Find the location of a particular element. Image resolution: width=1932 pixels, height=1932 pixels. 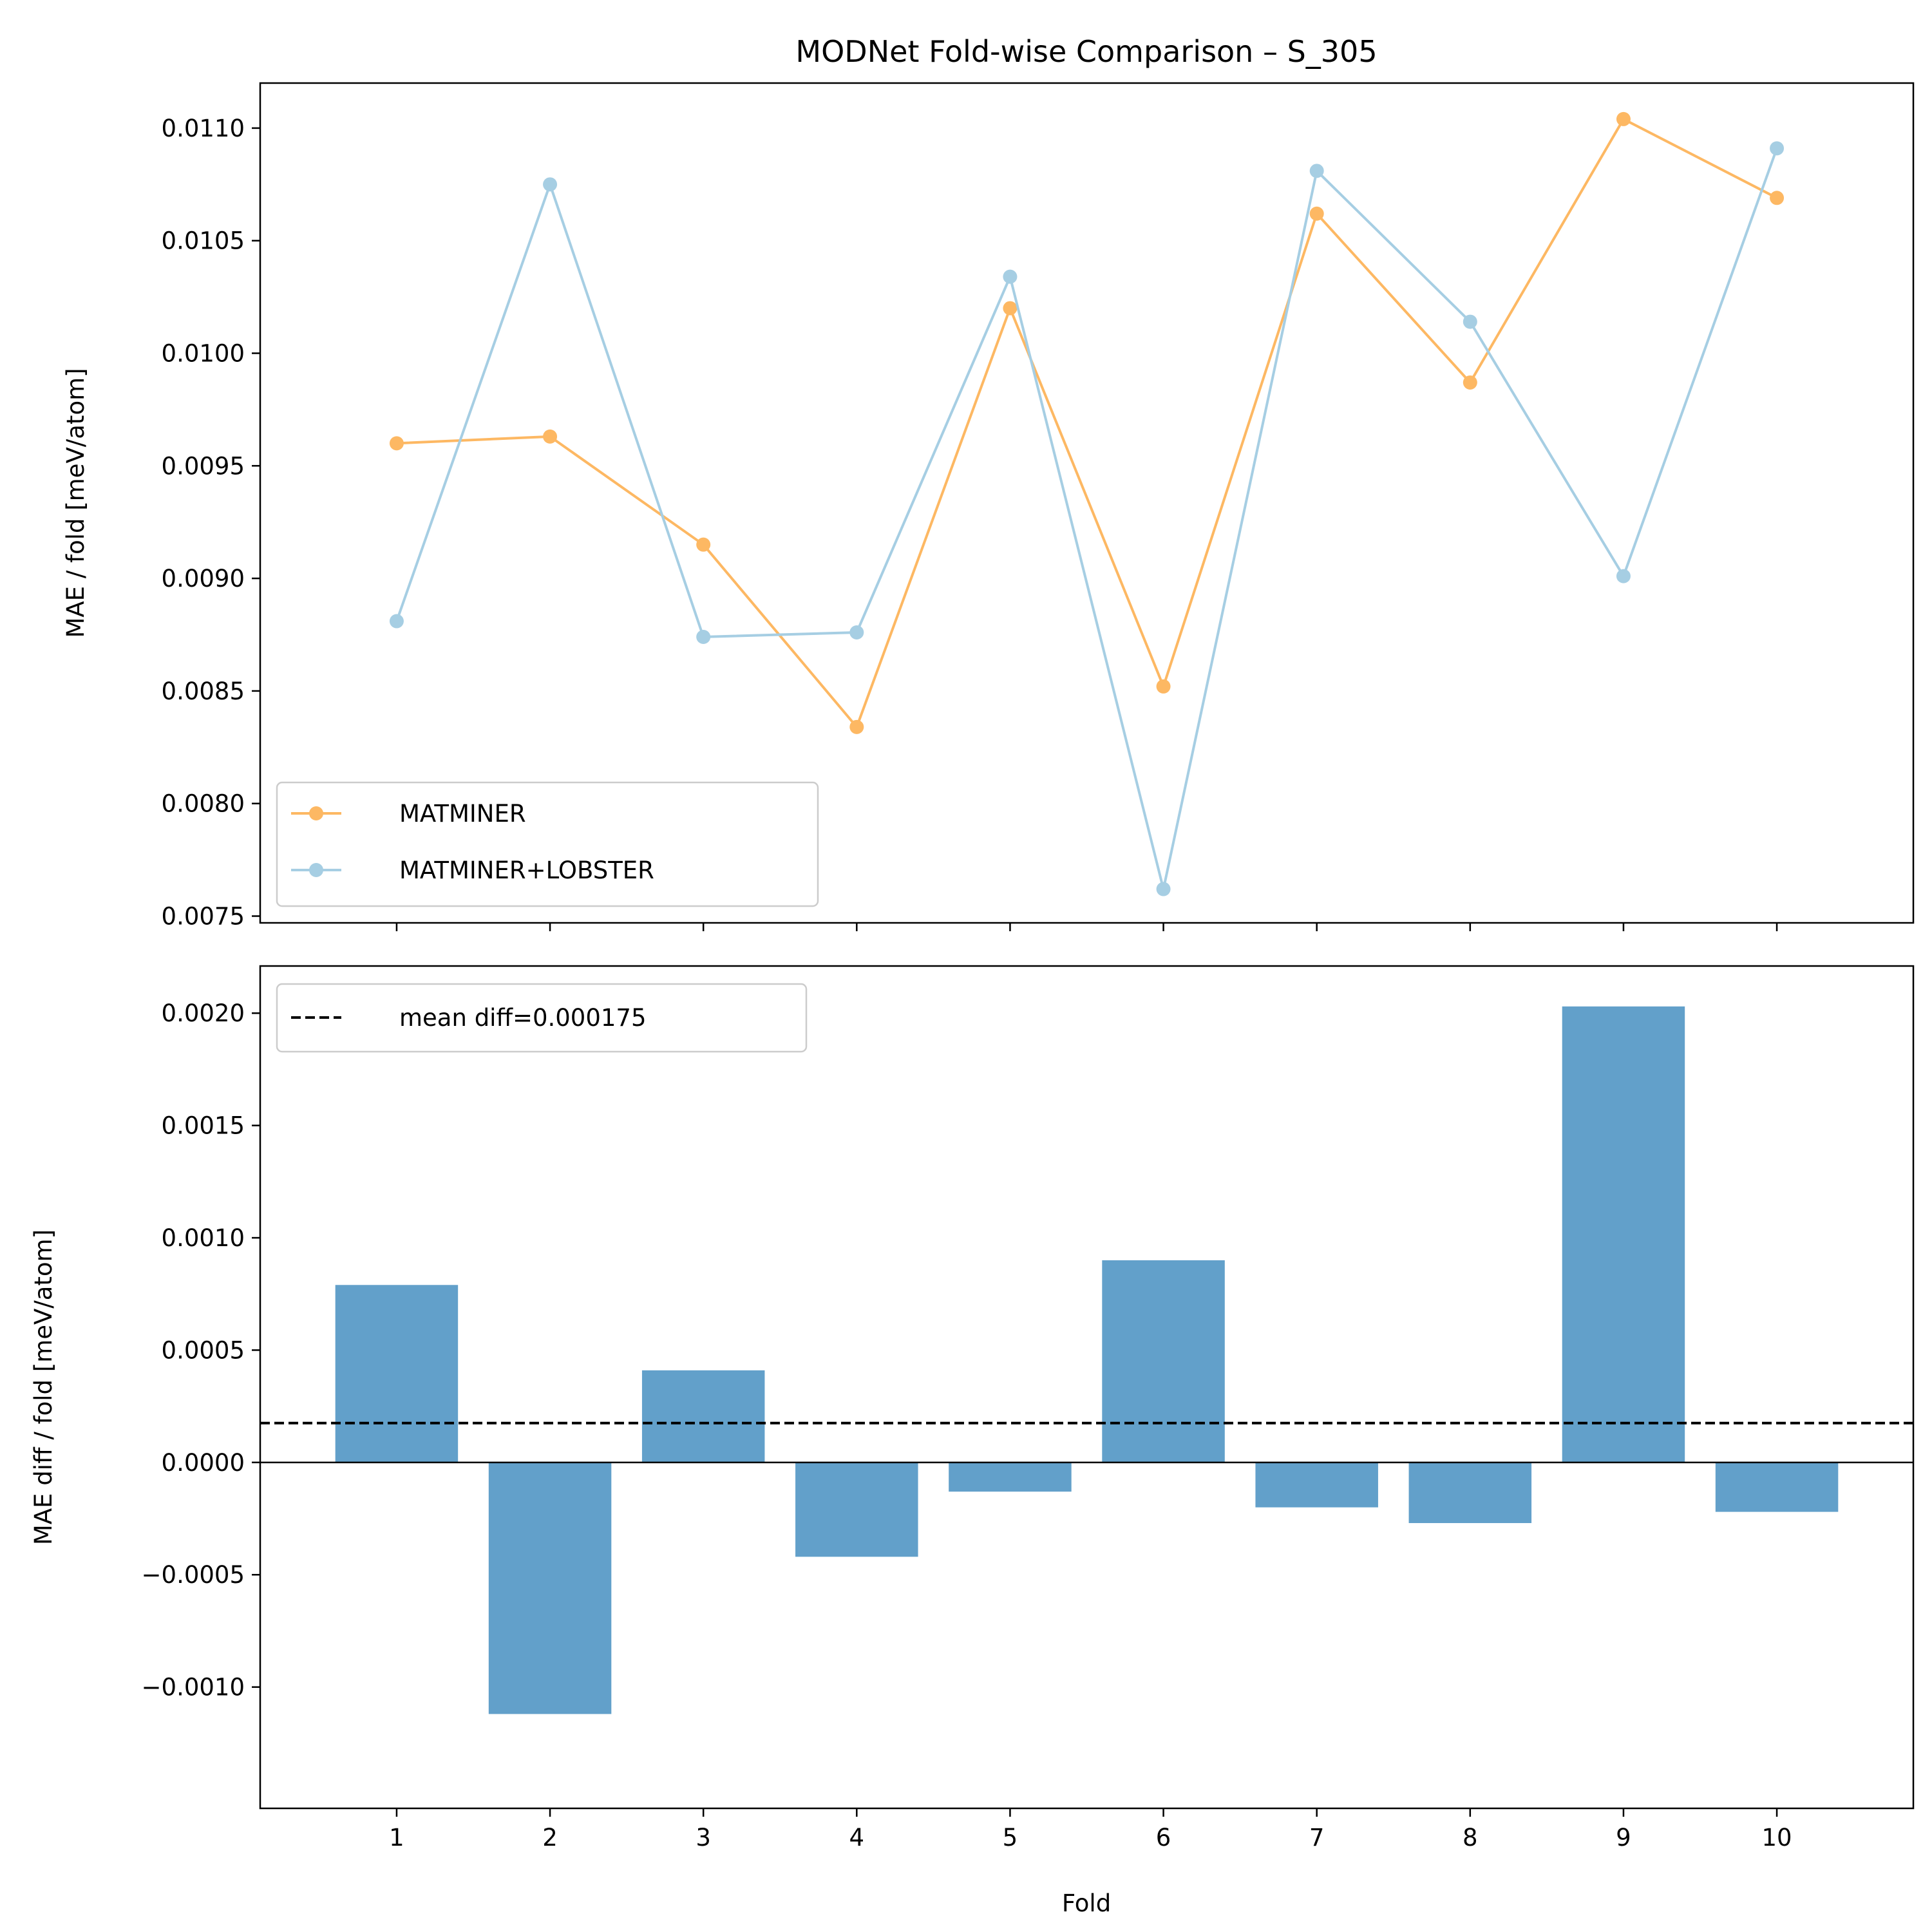

y-tick-label: 0.0075 is located at coordinates (203, 917).